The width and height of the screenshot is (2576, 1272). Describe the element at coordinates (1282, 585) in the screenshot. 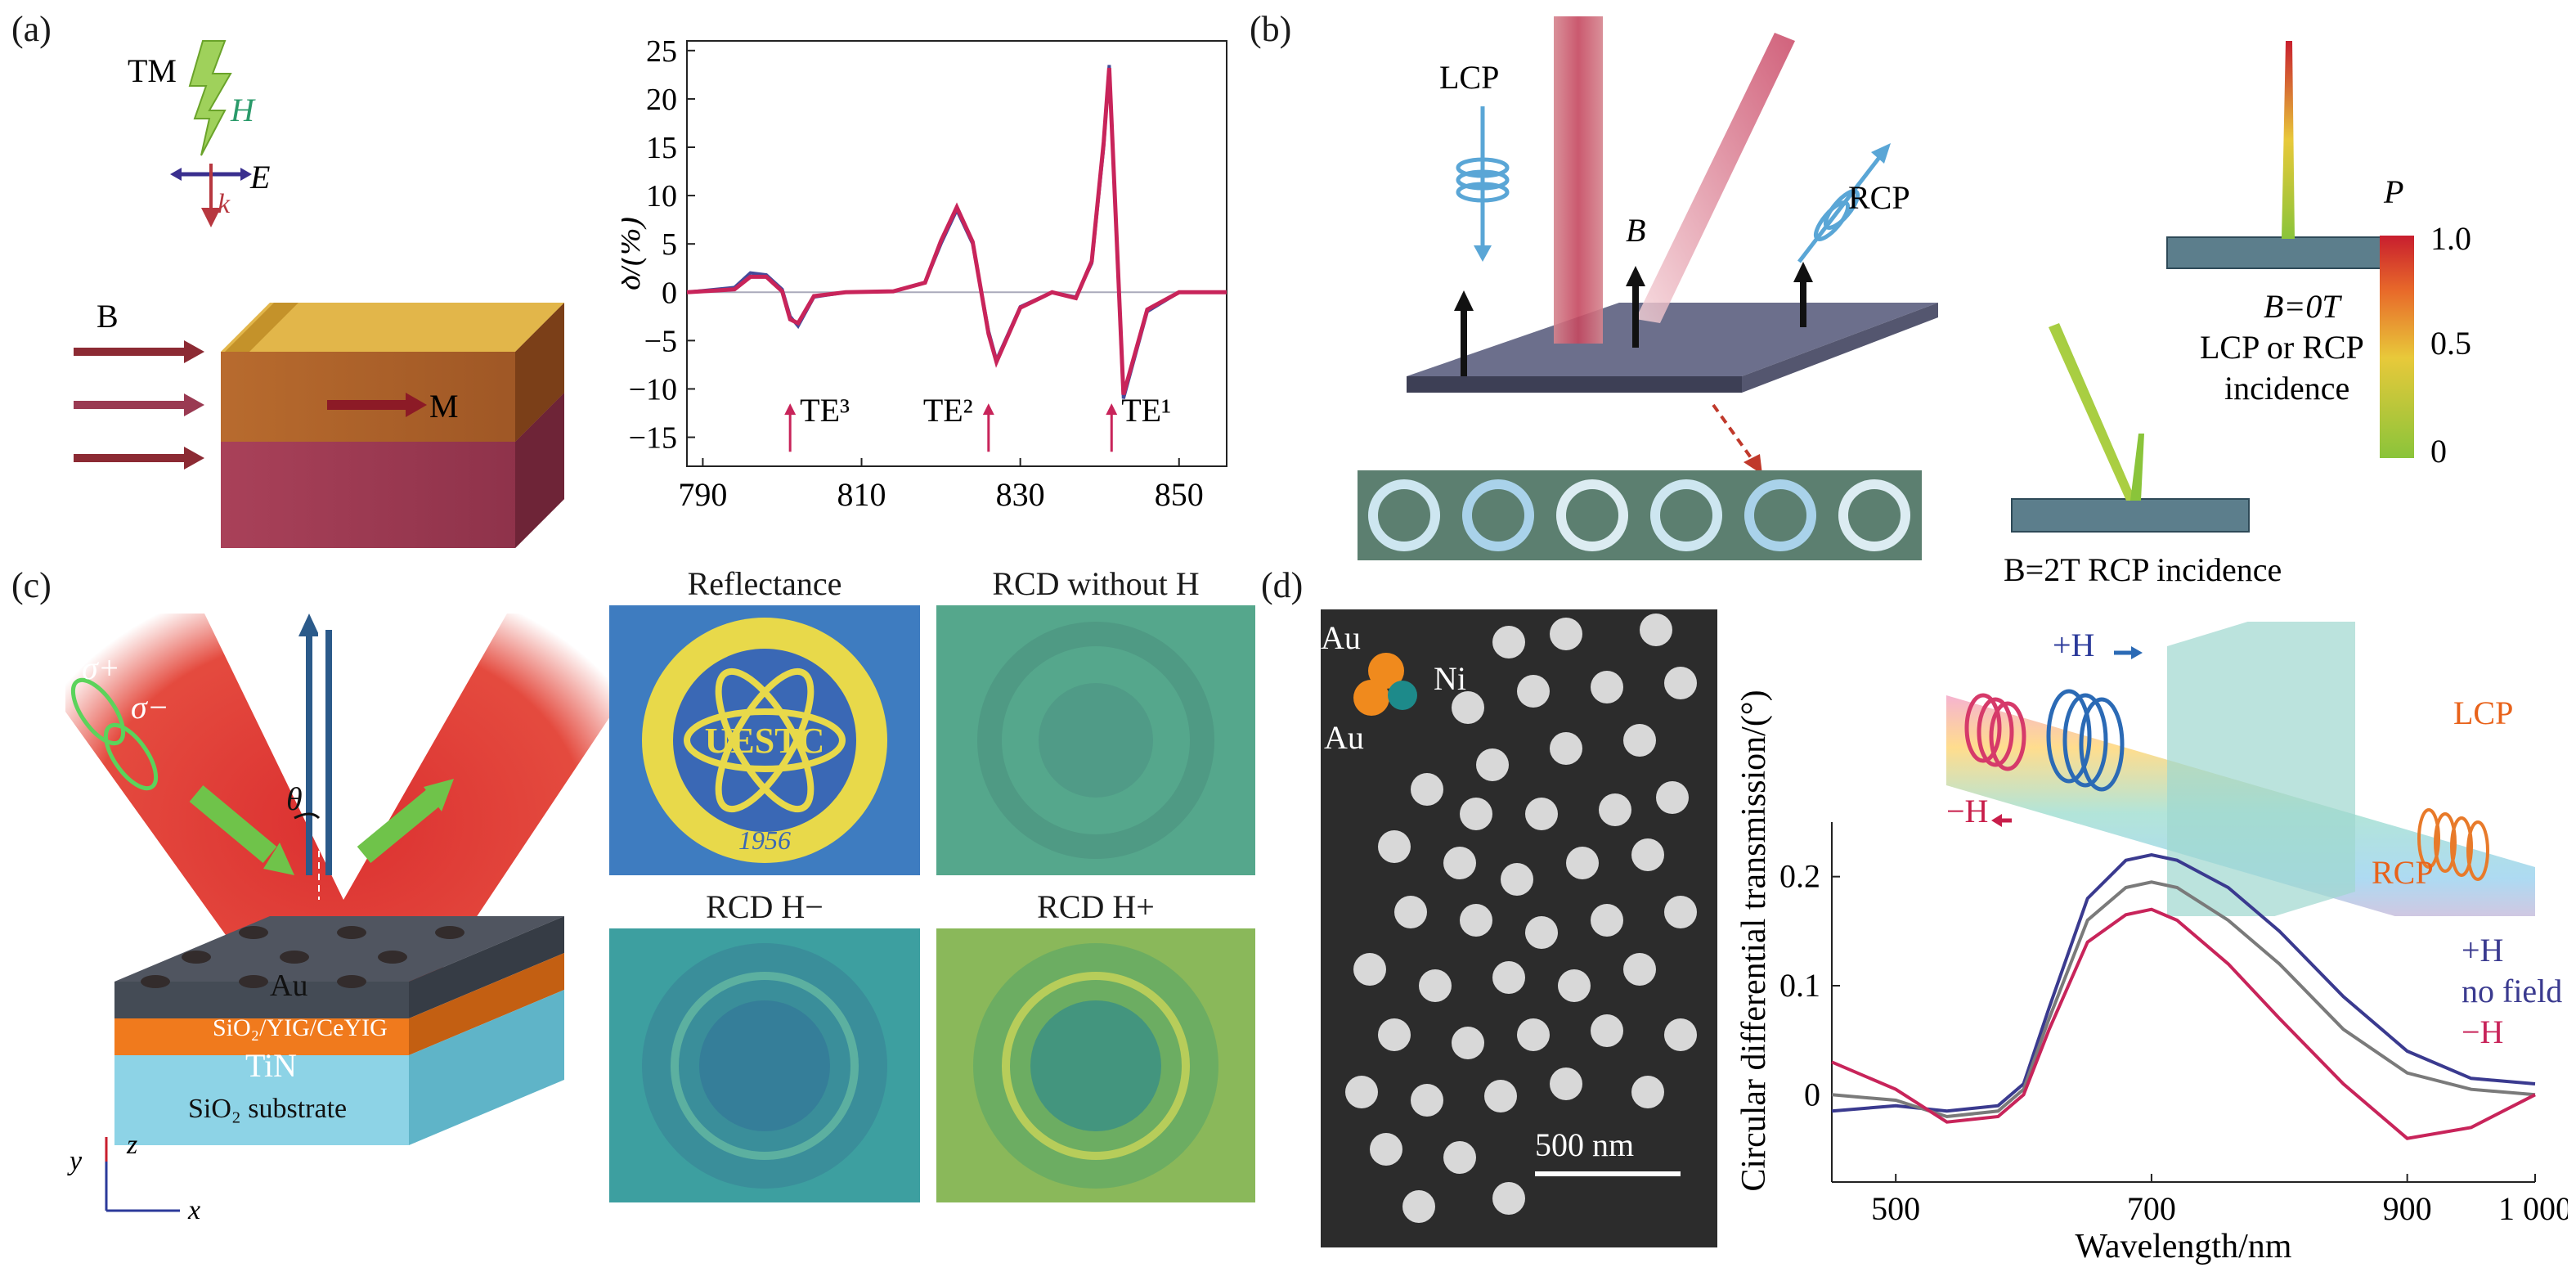

I see `panel-label-d: (d)` at that location.